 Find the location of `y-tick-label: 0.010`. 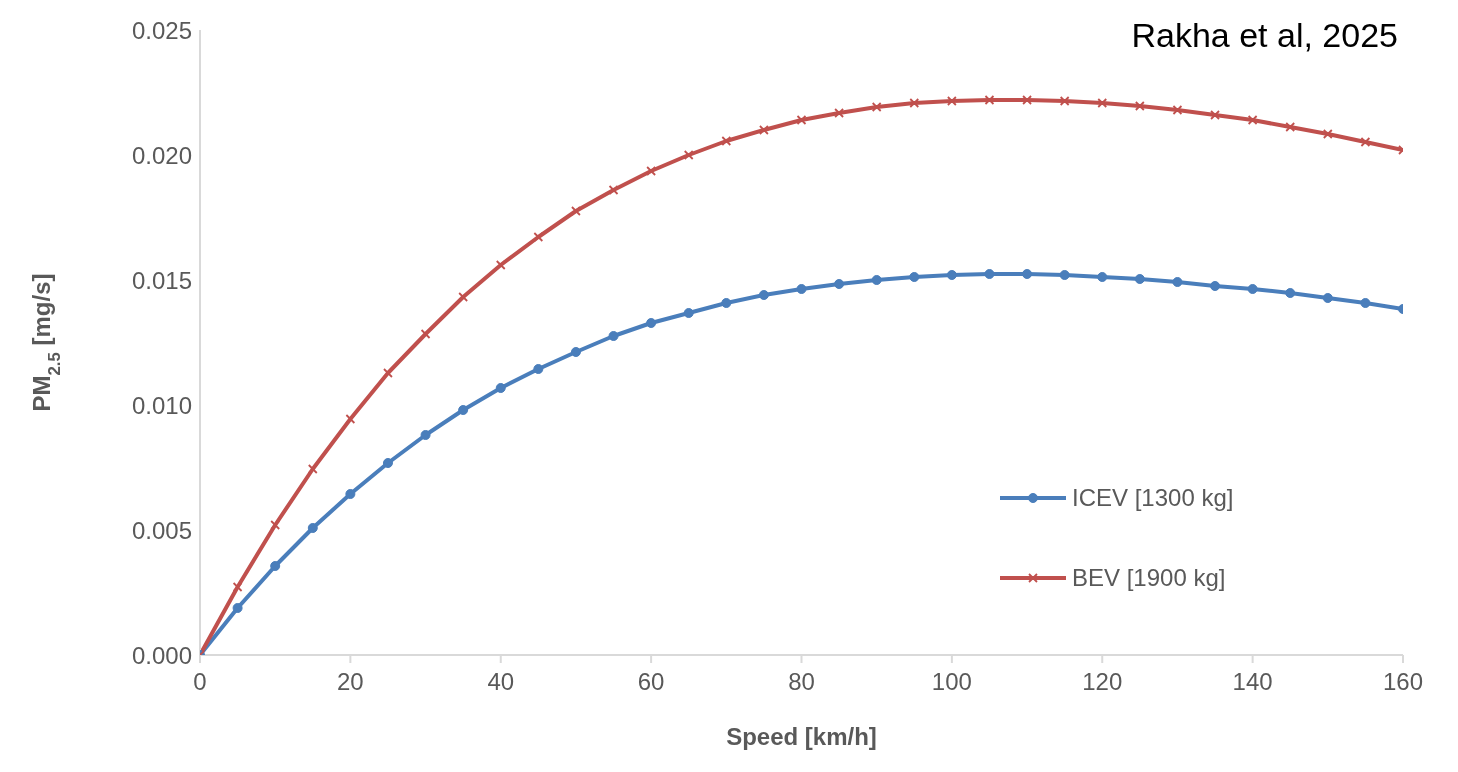

y-tick-label: 0.010 is located at coordinates (161, 405).